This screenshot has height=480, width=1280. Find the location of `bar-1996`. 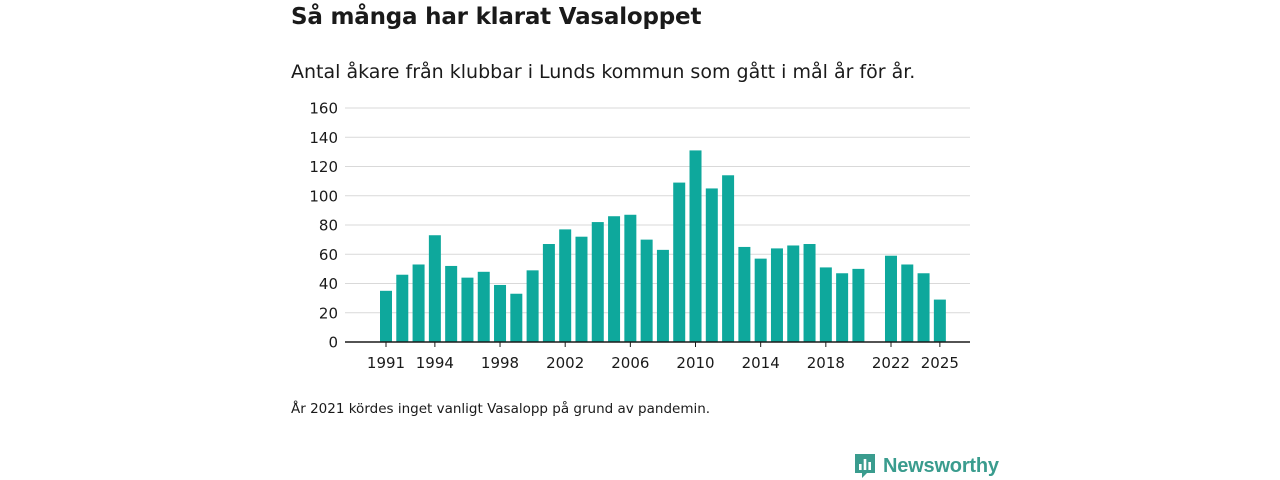

bar-1996 is located at coordinates (467, 309).